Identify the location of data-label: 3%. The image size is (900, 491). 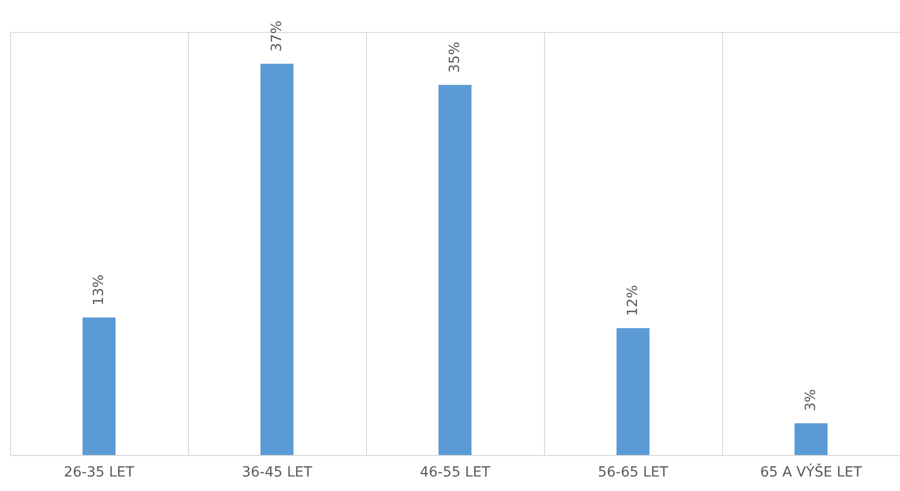
(811, 400).